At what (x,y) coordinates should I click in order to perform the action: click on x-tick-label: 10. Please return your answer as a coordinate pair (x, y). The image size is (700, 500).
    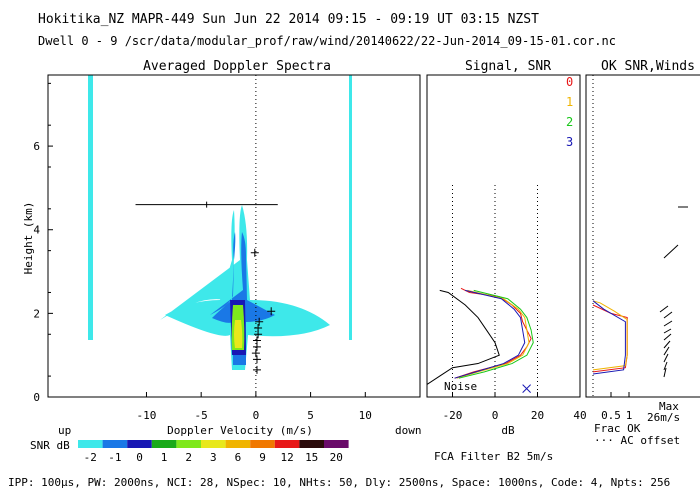
    Looking at the image, I should click on (365, 415).